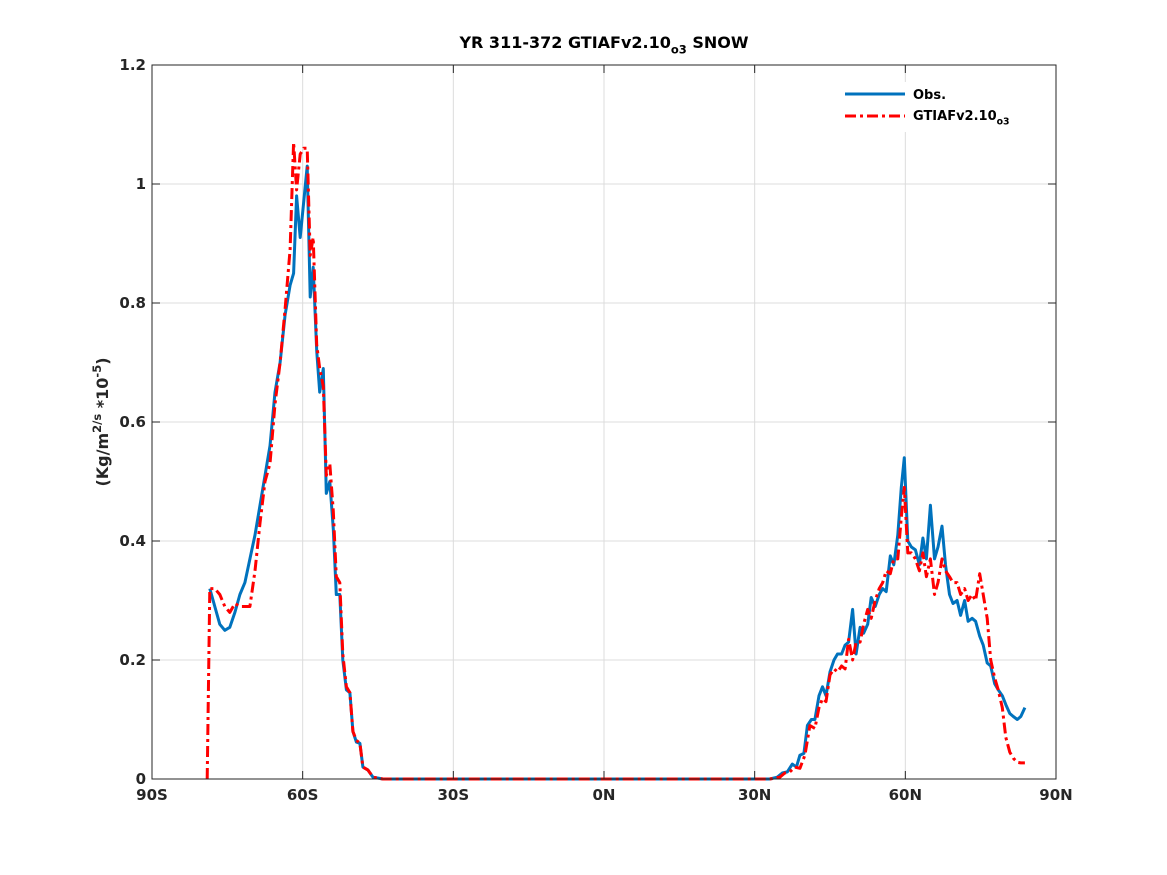 Image resolution: width=1167 pixels, height=875 pixels. Describe the element at coordinates (754, 795) in the screenshot. I see `x-tick-label: 30N` at that location.